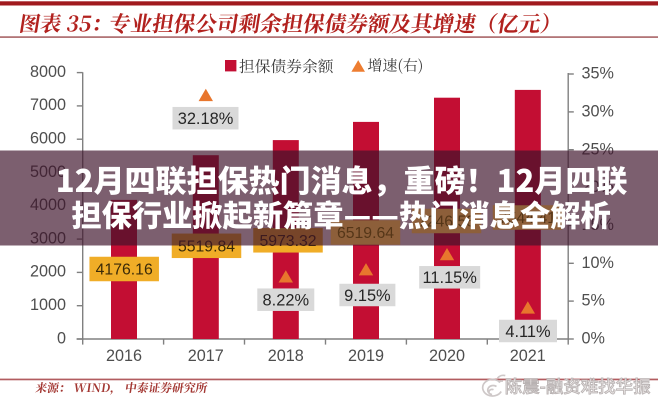  I want to click on svg-text: 5%, so click(593, 301).